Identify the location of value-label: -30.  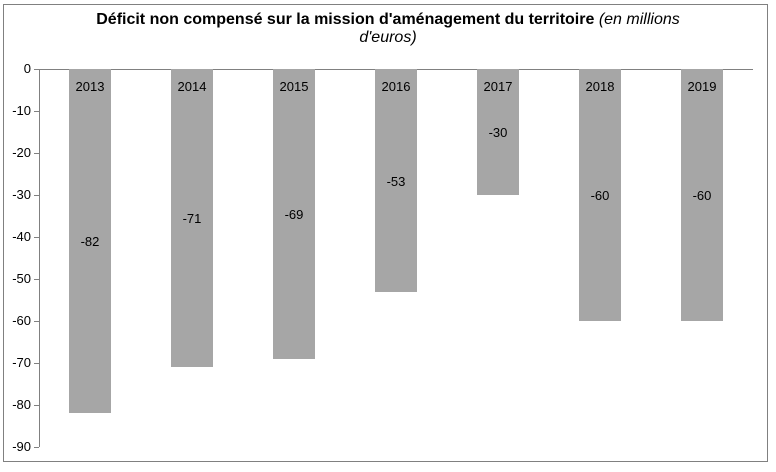
(498, 132).